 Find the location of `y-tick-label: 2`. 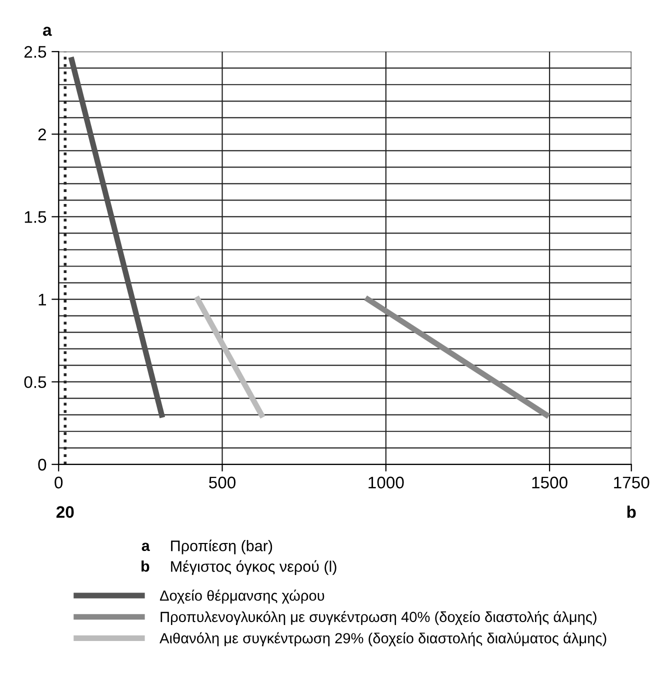

y-tick-label: 2 is located at coordinates (42, 134).